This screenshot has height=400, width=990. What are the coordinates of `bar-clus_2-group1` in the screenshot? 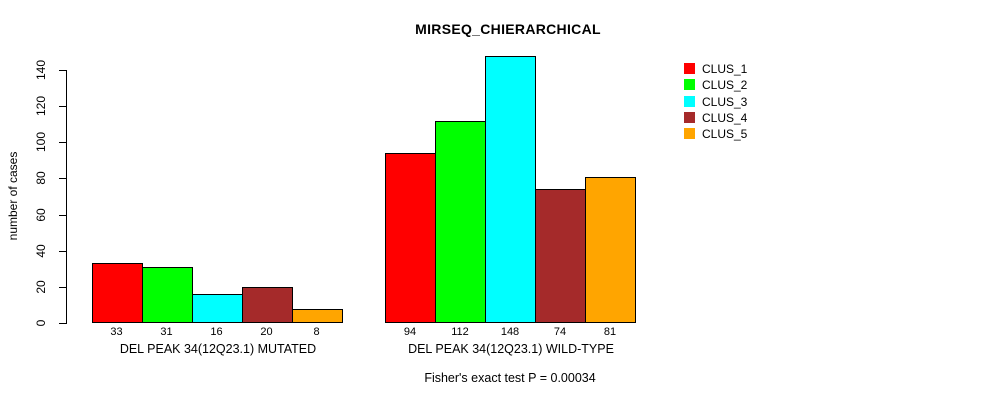 It's located at (460, 221).